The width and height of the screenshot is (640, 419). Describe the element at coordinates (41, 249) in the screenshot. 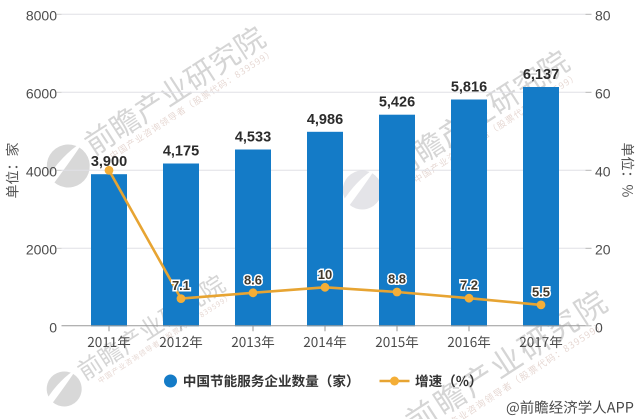

I see `svg-text: 2000` at that location.